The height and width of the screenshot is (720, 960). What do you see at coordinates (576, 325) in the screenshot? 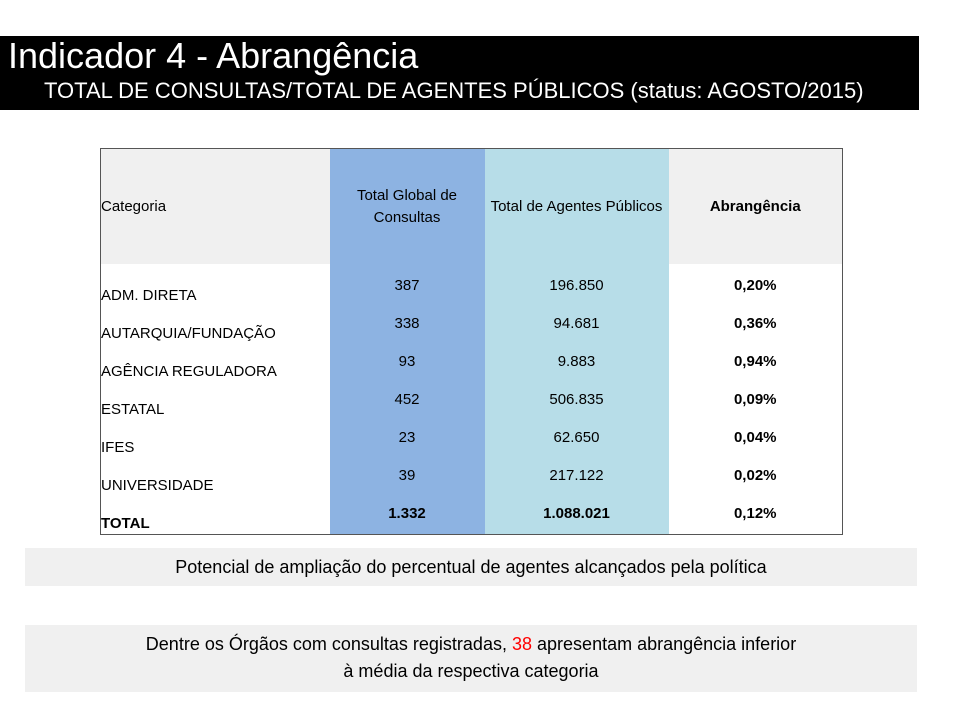
I see `cell-agentes: 94.681` at bounding box center [576, 325].